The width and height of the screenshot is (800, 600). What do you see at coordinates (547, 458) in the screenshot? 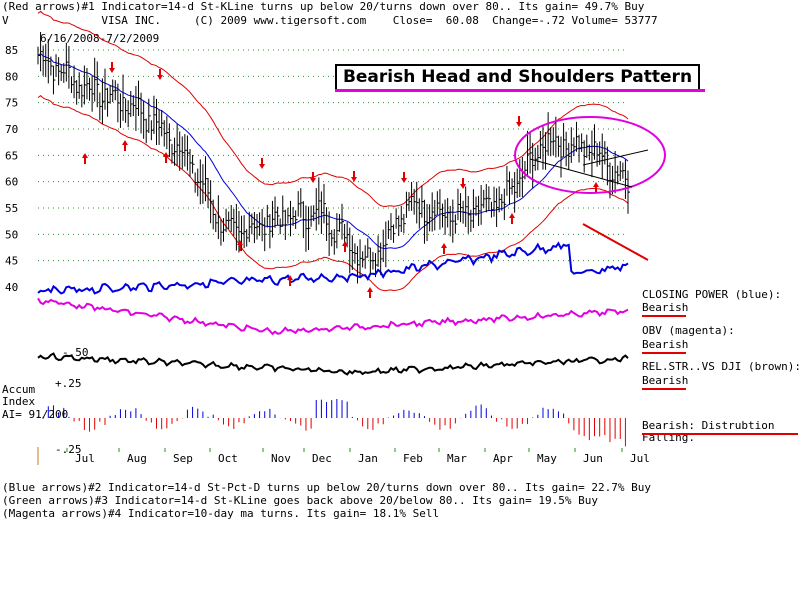
I see `x-tick-label: May` at bounding box center [547, 458].